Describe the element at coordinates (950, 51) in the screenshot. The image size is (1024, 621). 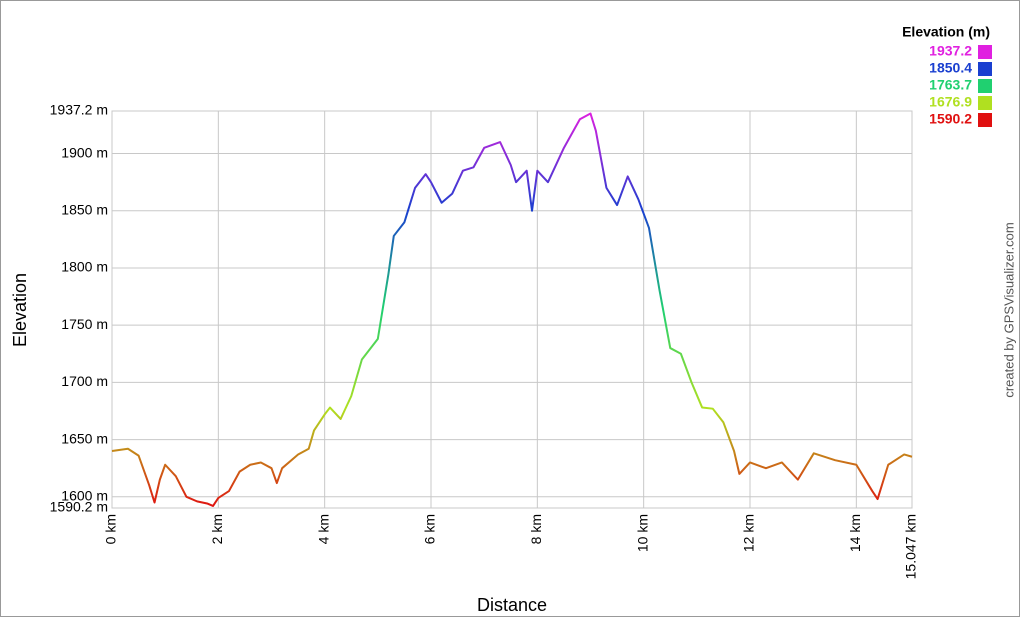
I see `legend-label: 1937.2` at that location.